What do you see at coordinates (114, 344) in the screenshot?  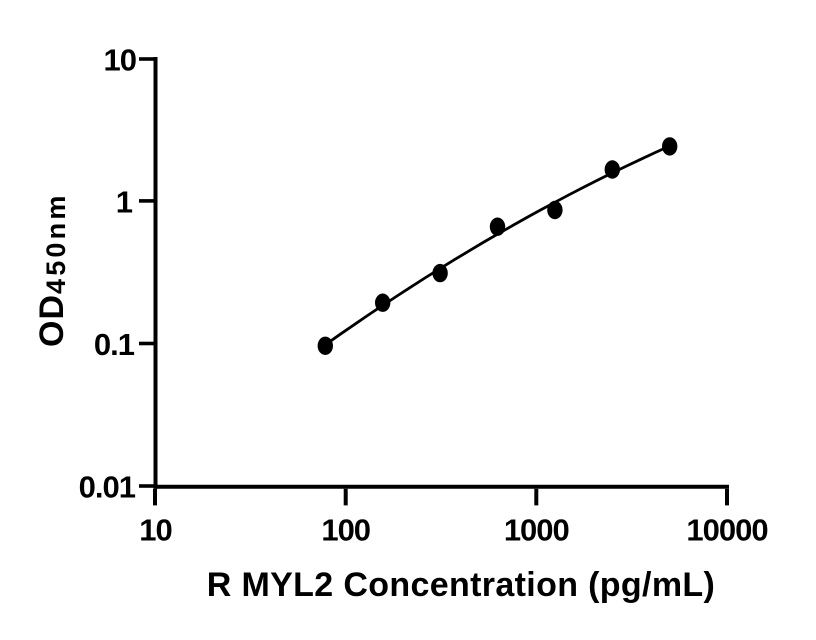 I see `svg-text: 0.1` at bounding box center [114, 344].